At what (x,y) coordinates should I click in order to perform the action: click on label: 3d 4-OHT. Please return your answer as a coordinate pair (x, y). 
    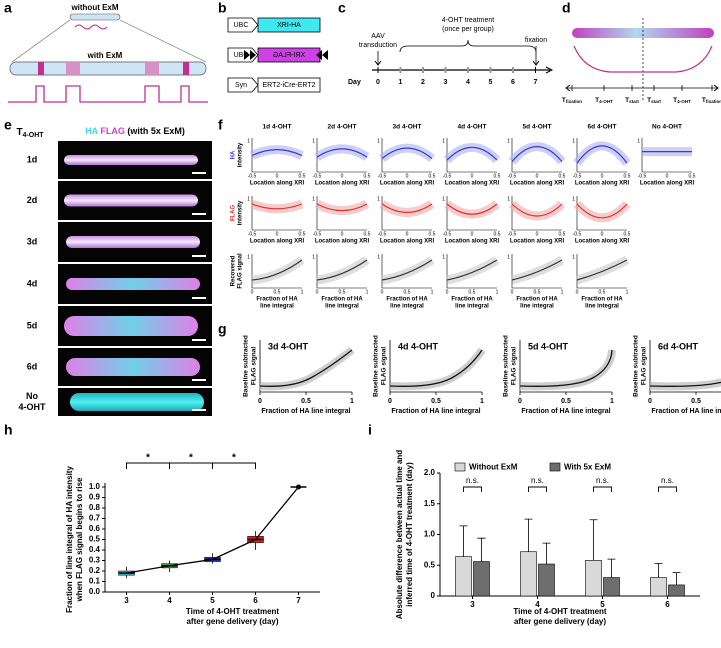
    Looking at the image, I should click on (288, 346).